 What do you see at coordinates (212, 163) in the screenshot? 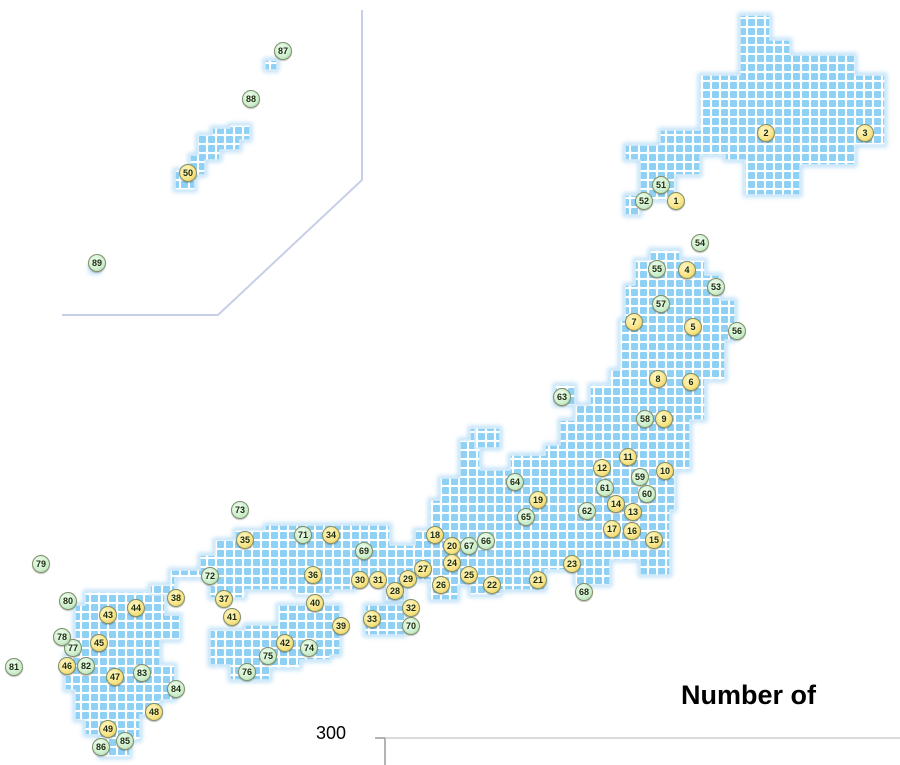
I see `inset-border` at bounding box center [212, 163].